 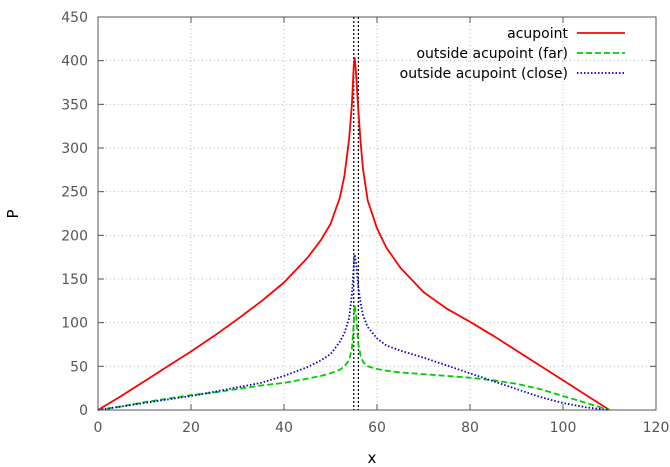 I want to click on y-tick-label: 450, so click(x=74, y=18).